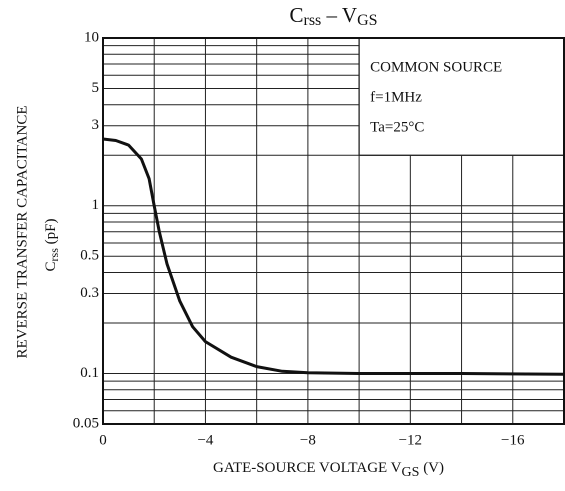 Image resolution: width=565 pixels, height=491 pixels. I want to click on y-tick-label: 5, so click(96, 88).